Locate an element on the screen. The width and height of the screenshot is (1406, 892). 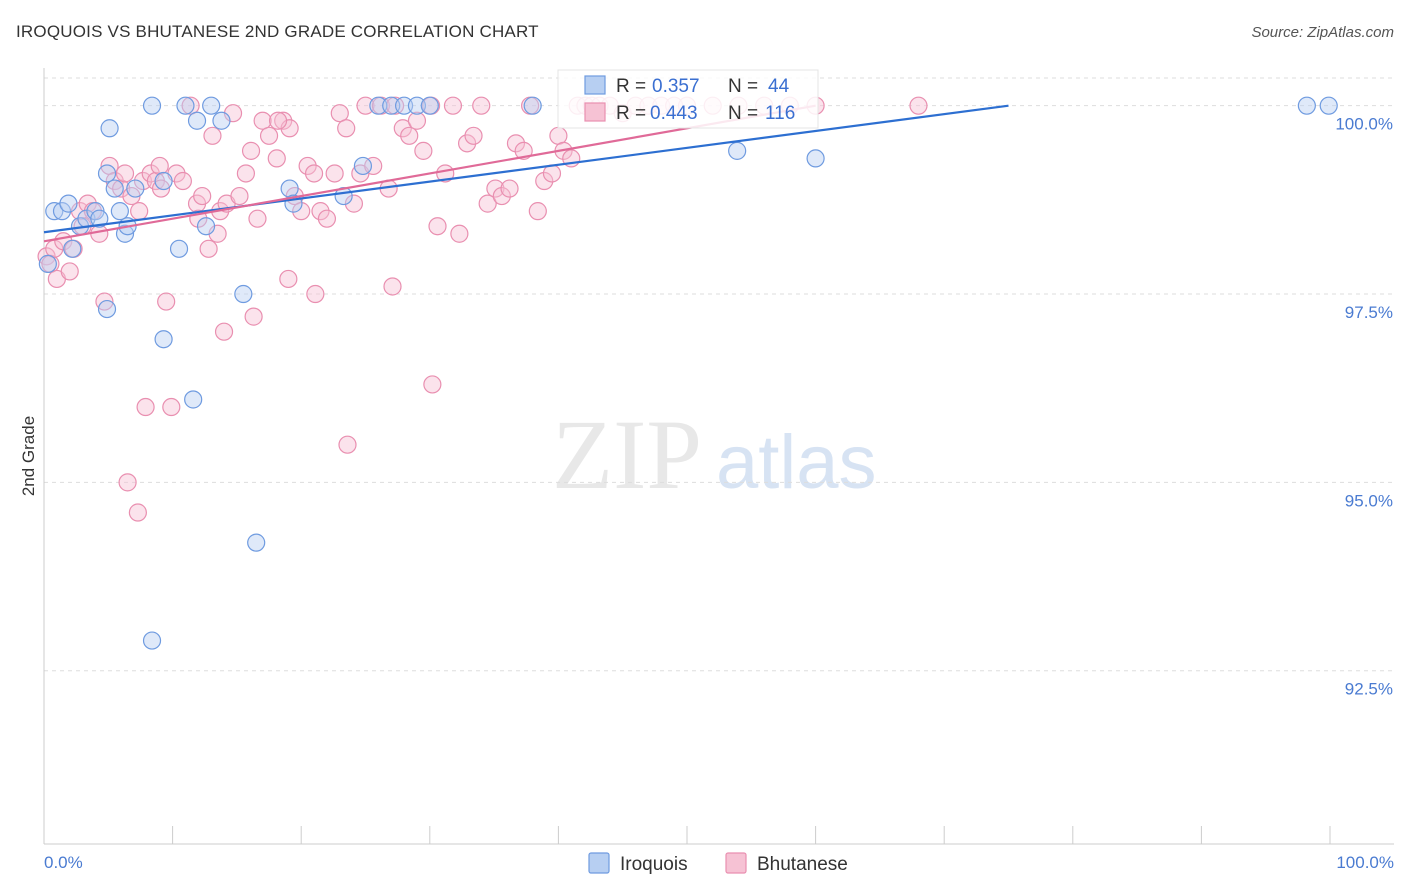
x-tick-label-max: 100.0% is located at coordinates (1365, 862).